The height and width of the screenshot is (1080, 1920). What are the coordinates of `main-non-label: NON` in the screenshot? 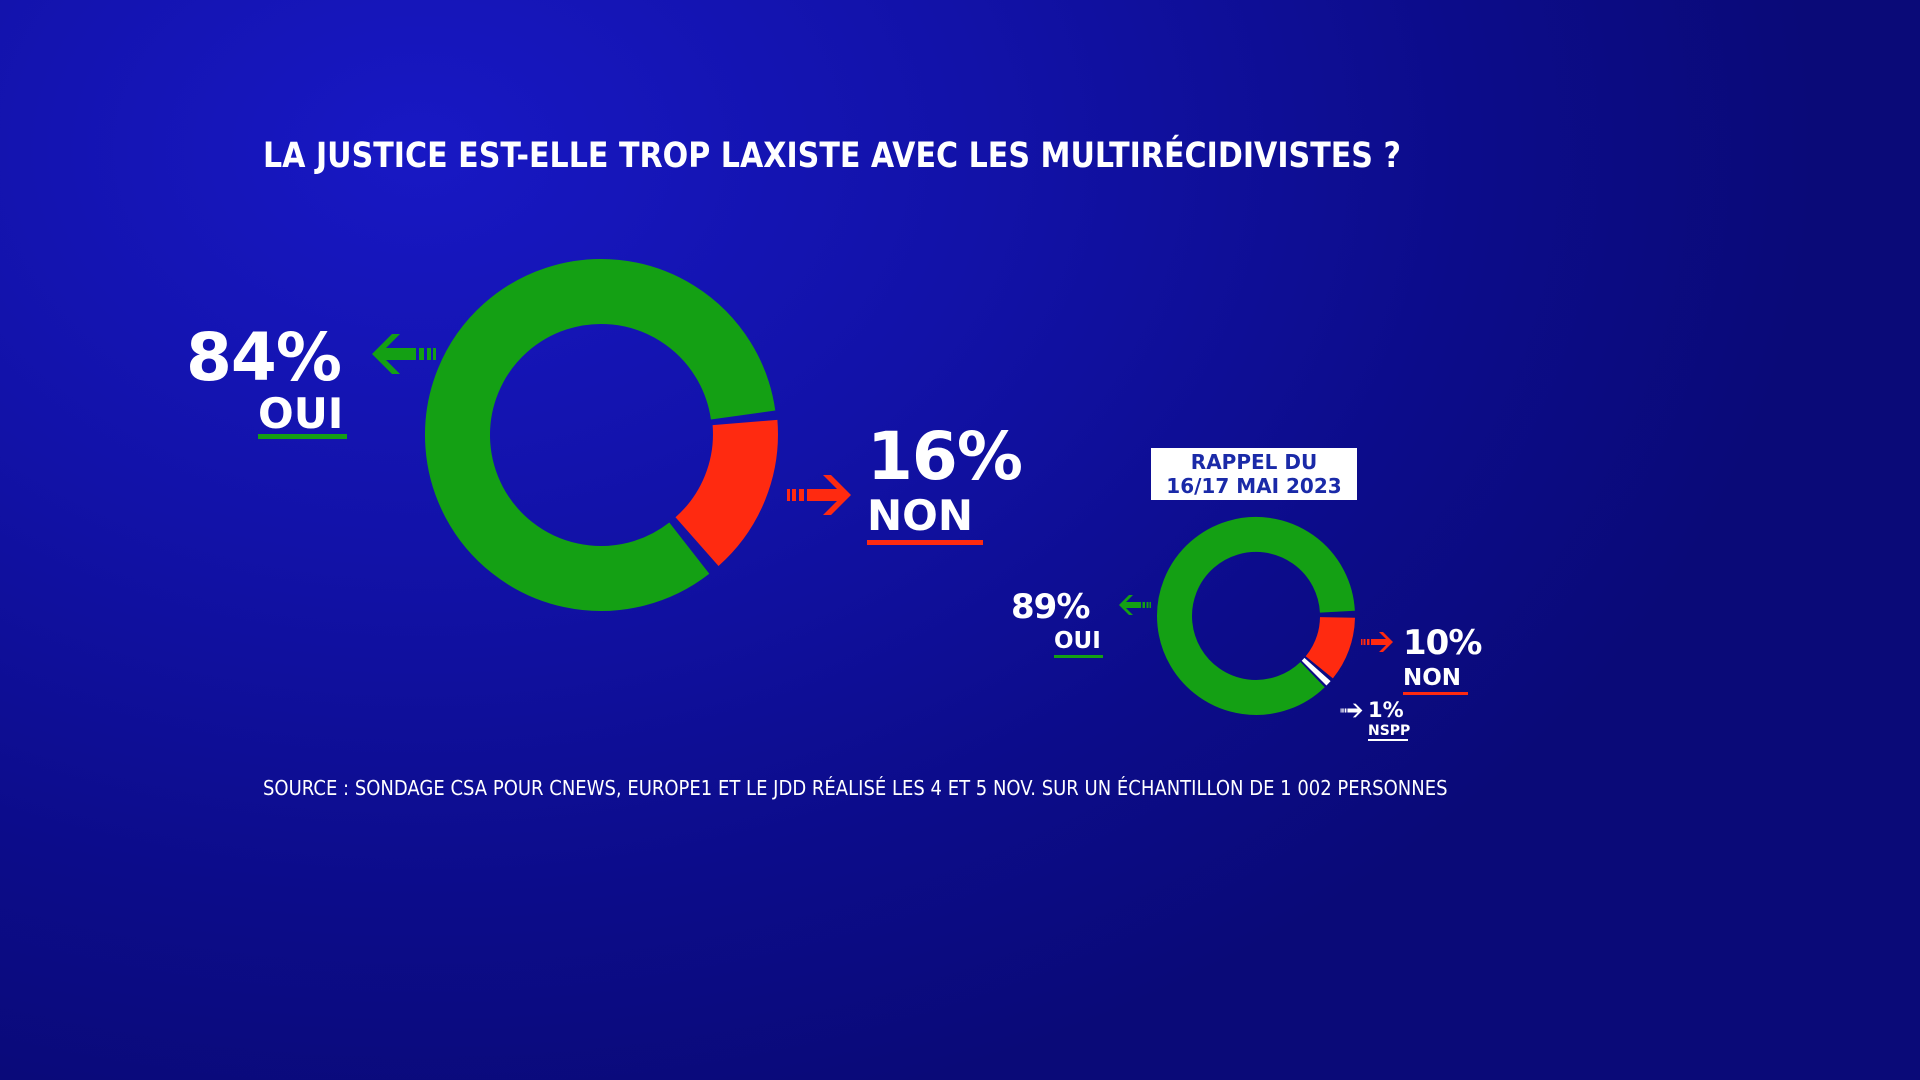 It's located at (920, 515).